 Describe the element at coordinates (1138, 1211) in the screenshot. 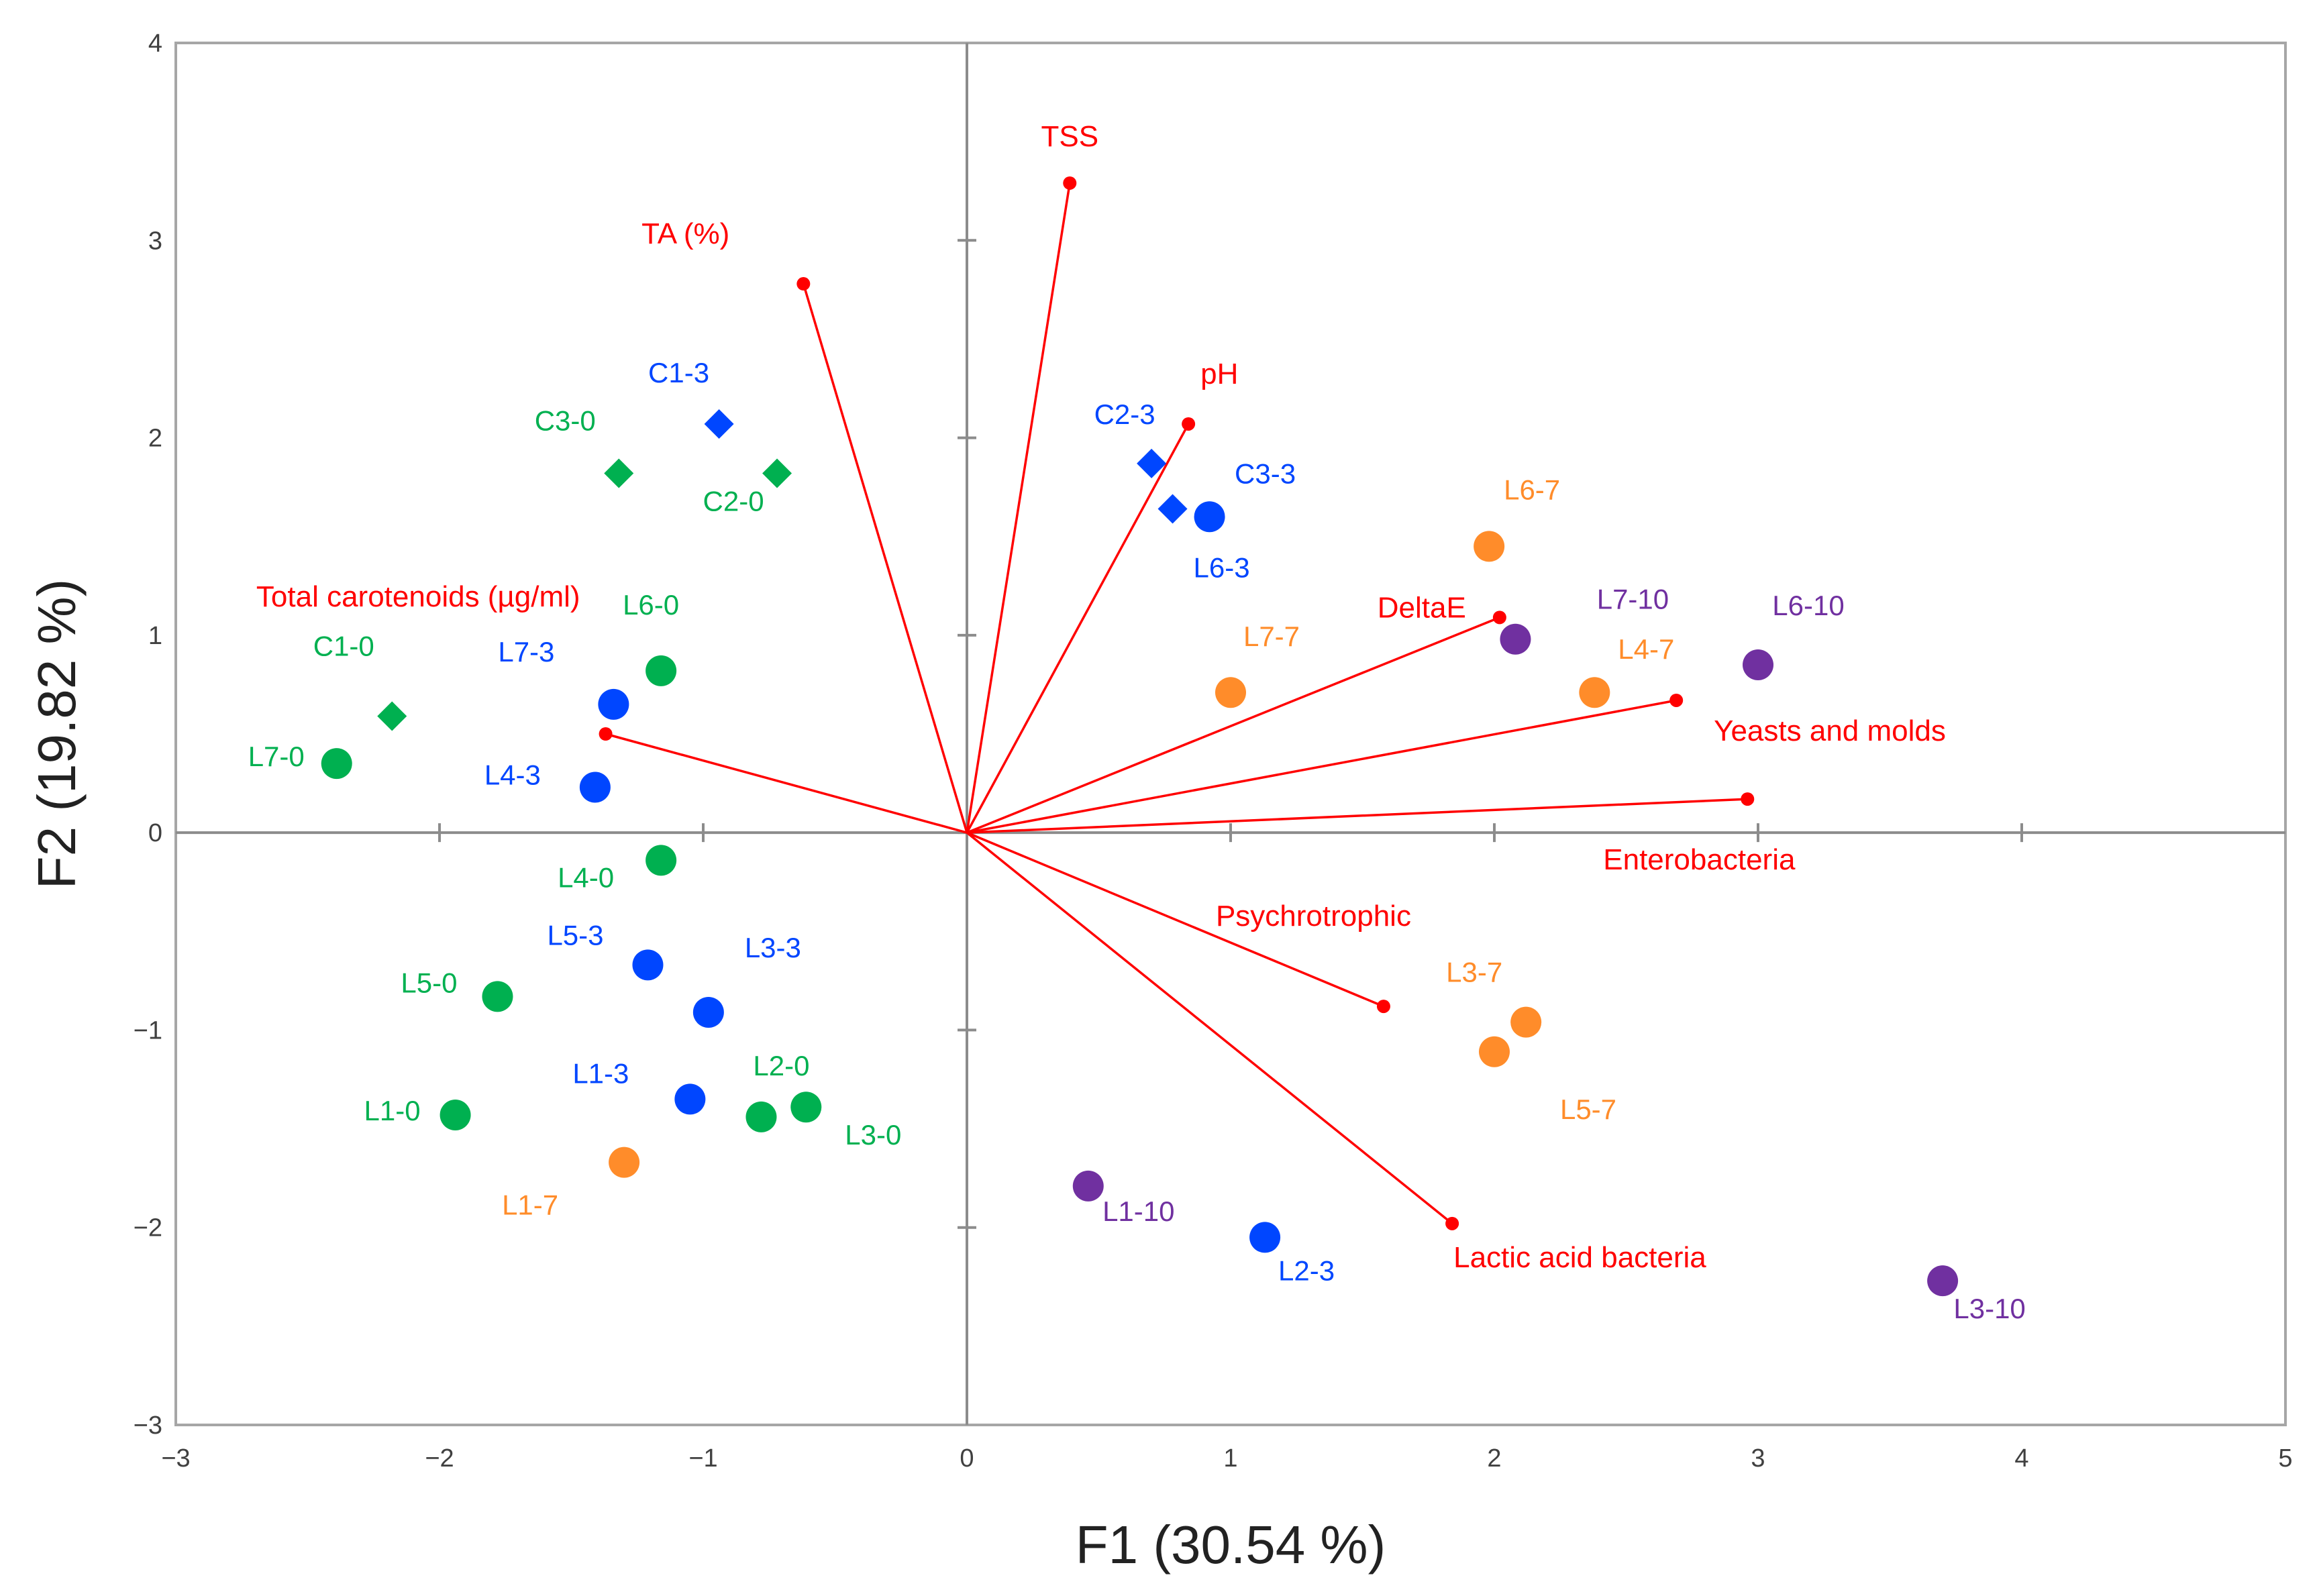

I see `point-label: L1-10` at that location.